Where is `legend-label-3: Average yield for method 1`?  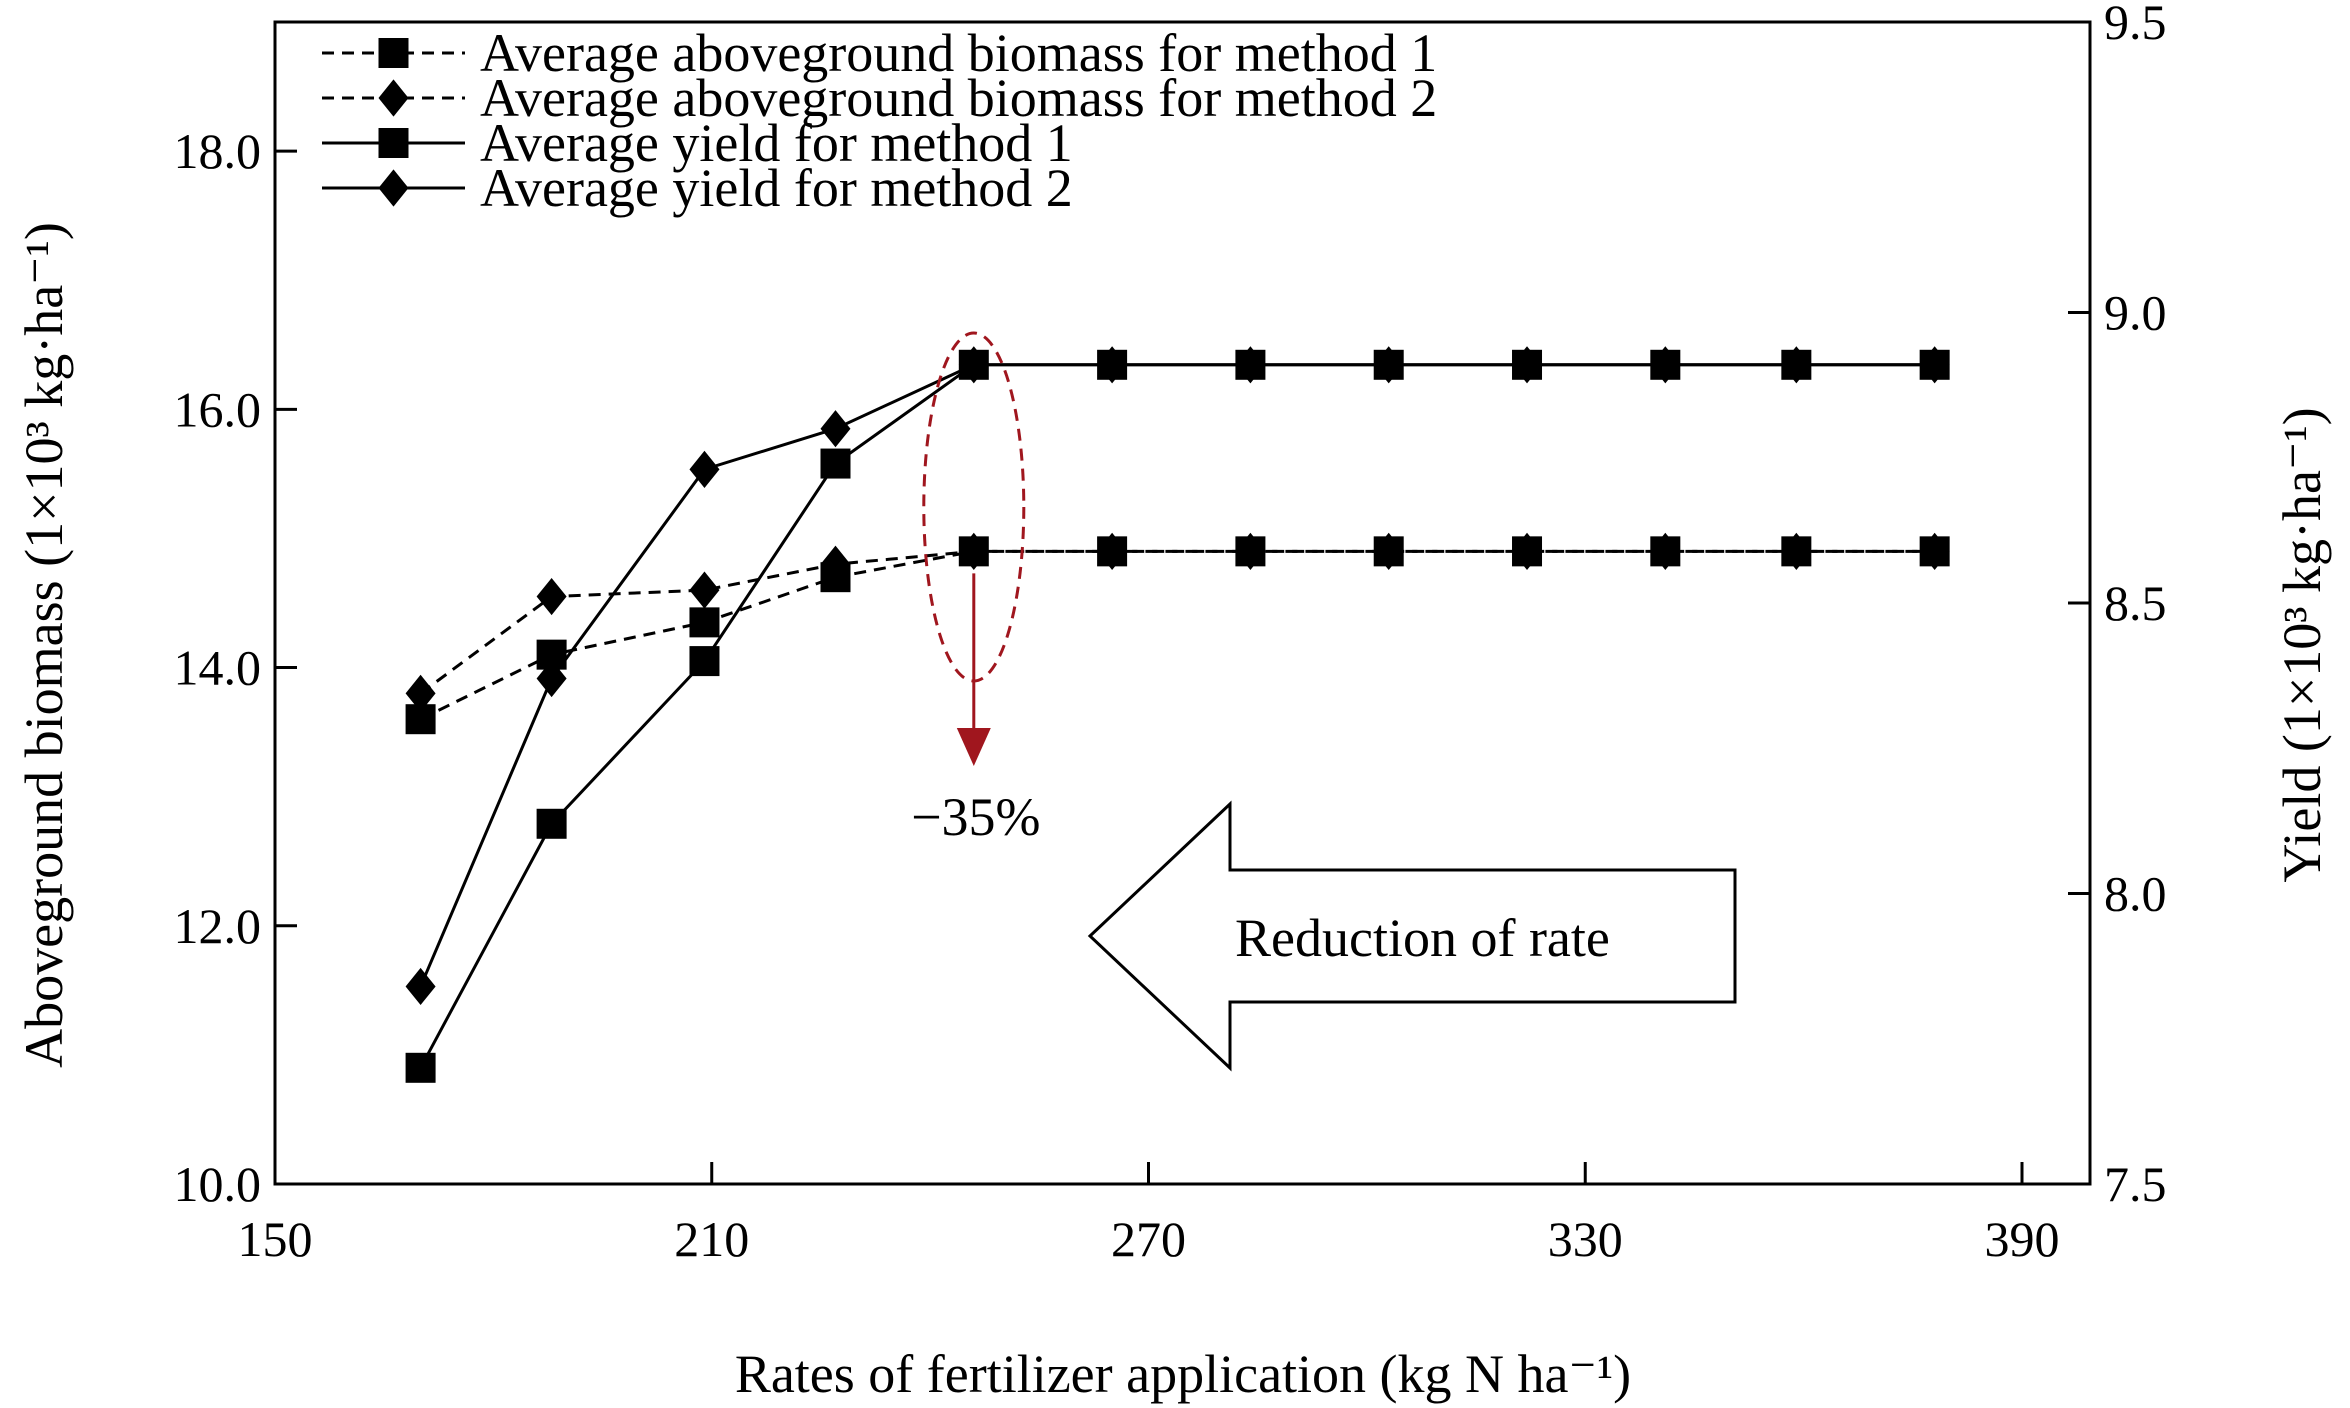 legend-label-3: Average yield for method 1 is located at coordinates (776, 143).